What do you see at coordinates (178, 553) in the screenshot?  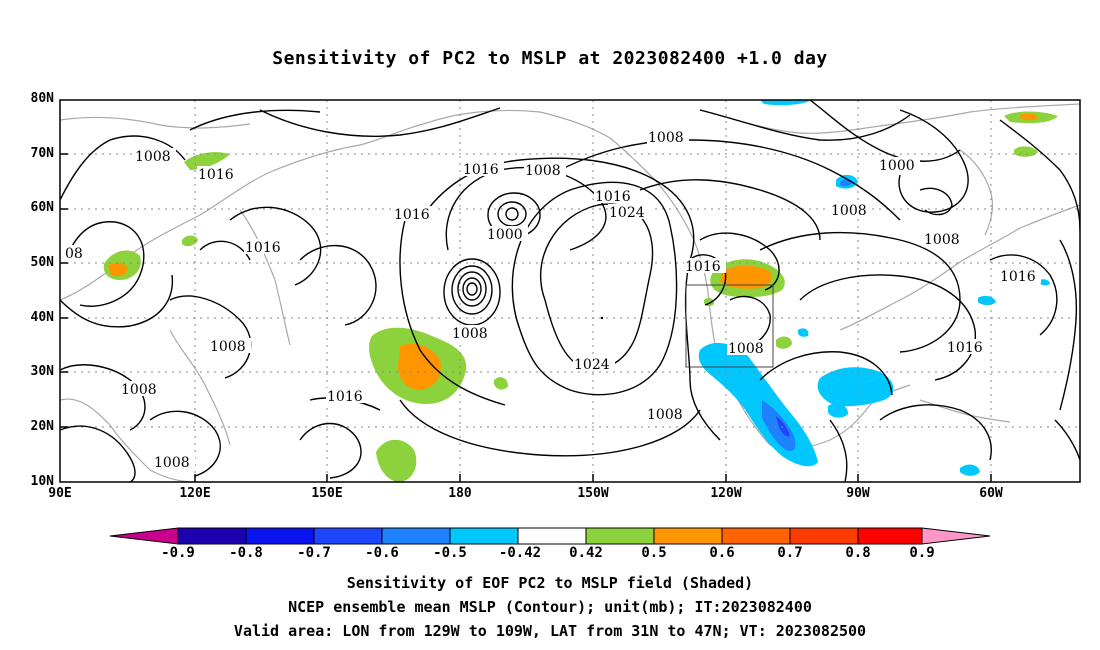 I see `colorbar-label: -0.9` at bounding box center [178, 553].